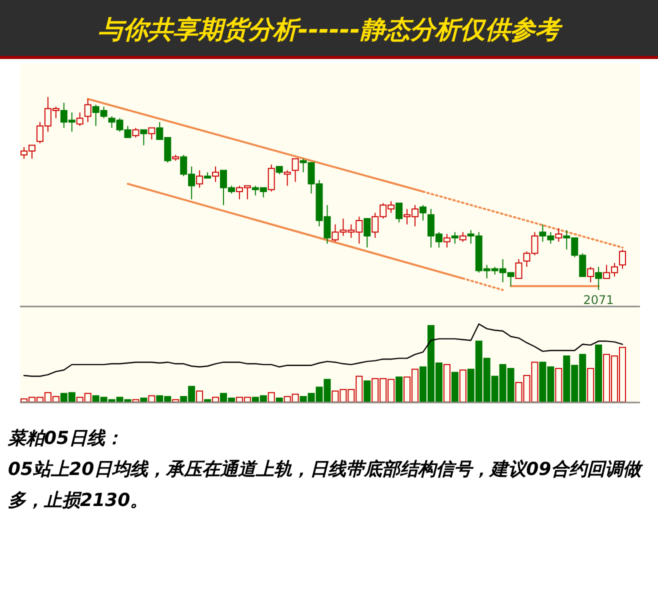  Describe the element at coordinates (331, 29) in the screenshot. I see `chart-title: 与你共享期货分析------静态分析仅供参考` at that location.